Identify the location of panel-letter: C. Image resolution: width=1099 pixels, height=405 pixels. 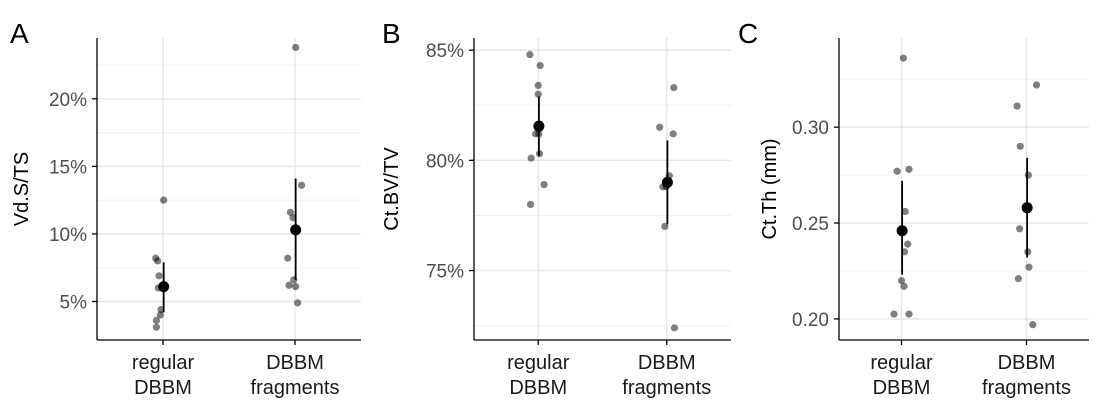
(748, 33).